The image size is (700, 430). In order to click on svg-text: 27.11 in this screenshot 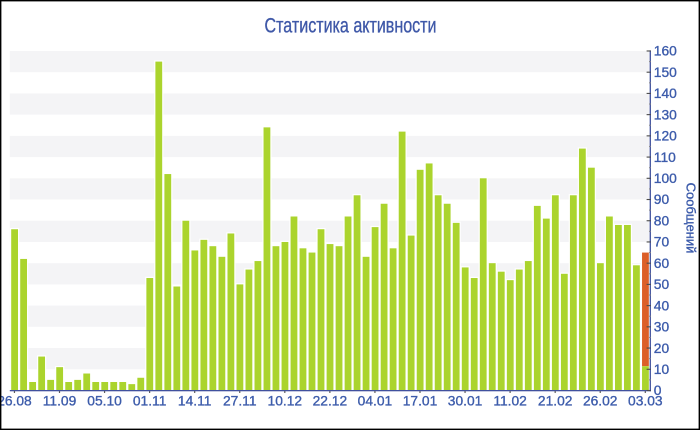, I will do `click(240, 401)`.